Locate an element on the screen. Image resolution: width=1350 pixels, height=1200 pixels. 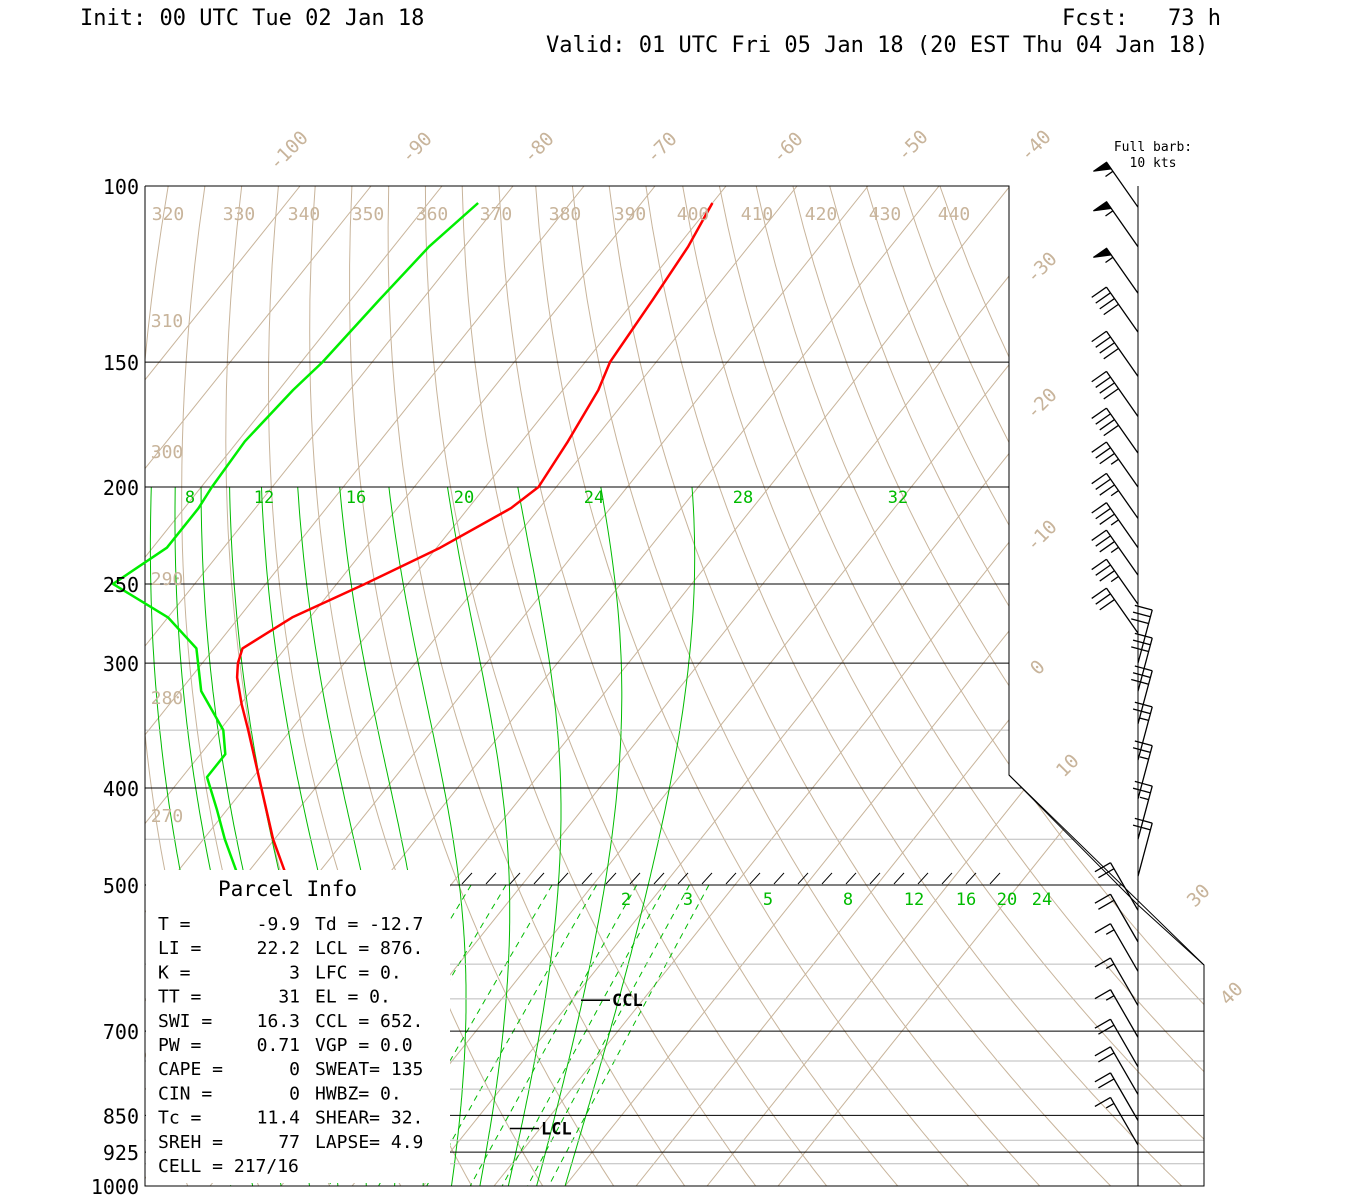
parcel-info-right: HWBZ= 0. is located at coordinates (358, 1093).